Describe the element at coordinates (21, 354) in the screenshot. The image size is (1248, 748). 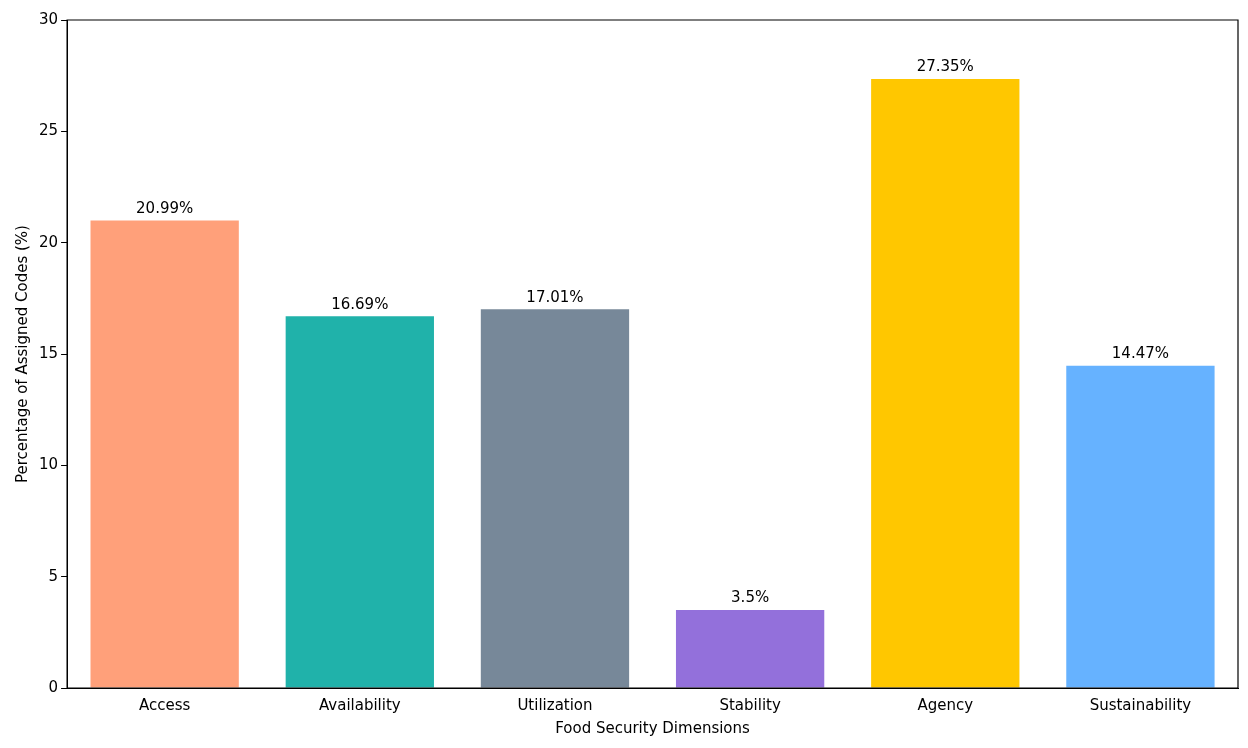
I see `y-axis-title: Percentage of Assigned Codes (%)` at that location.